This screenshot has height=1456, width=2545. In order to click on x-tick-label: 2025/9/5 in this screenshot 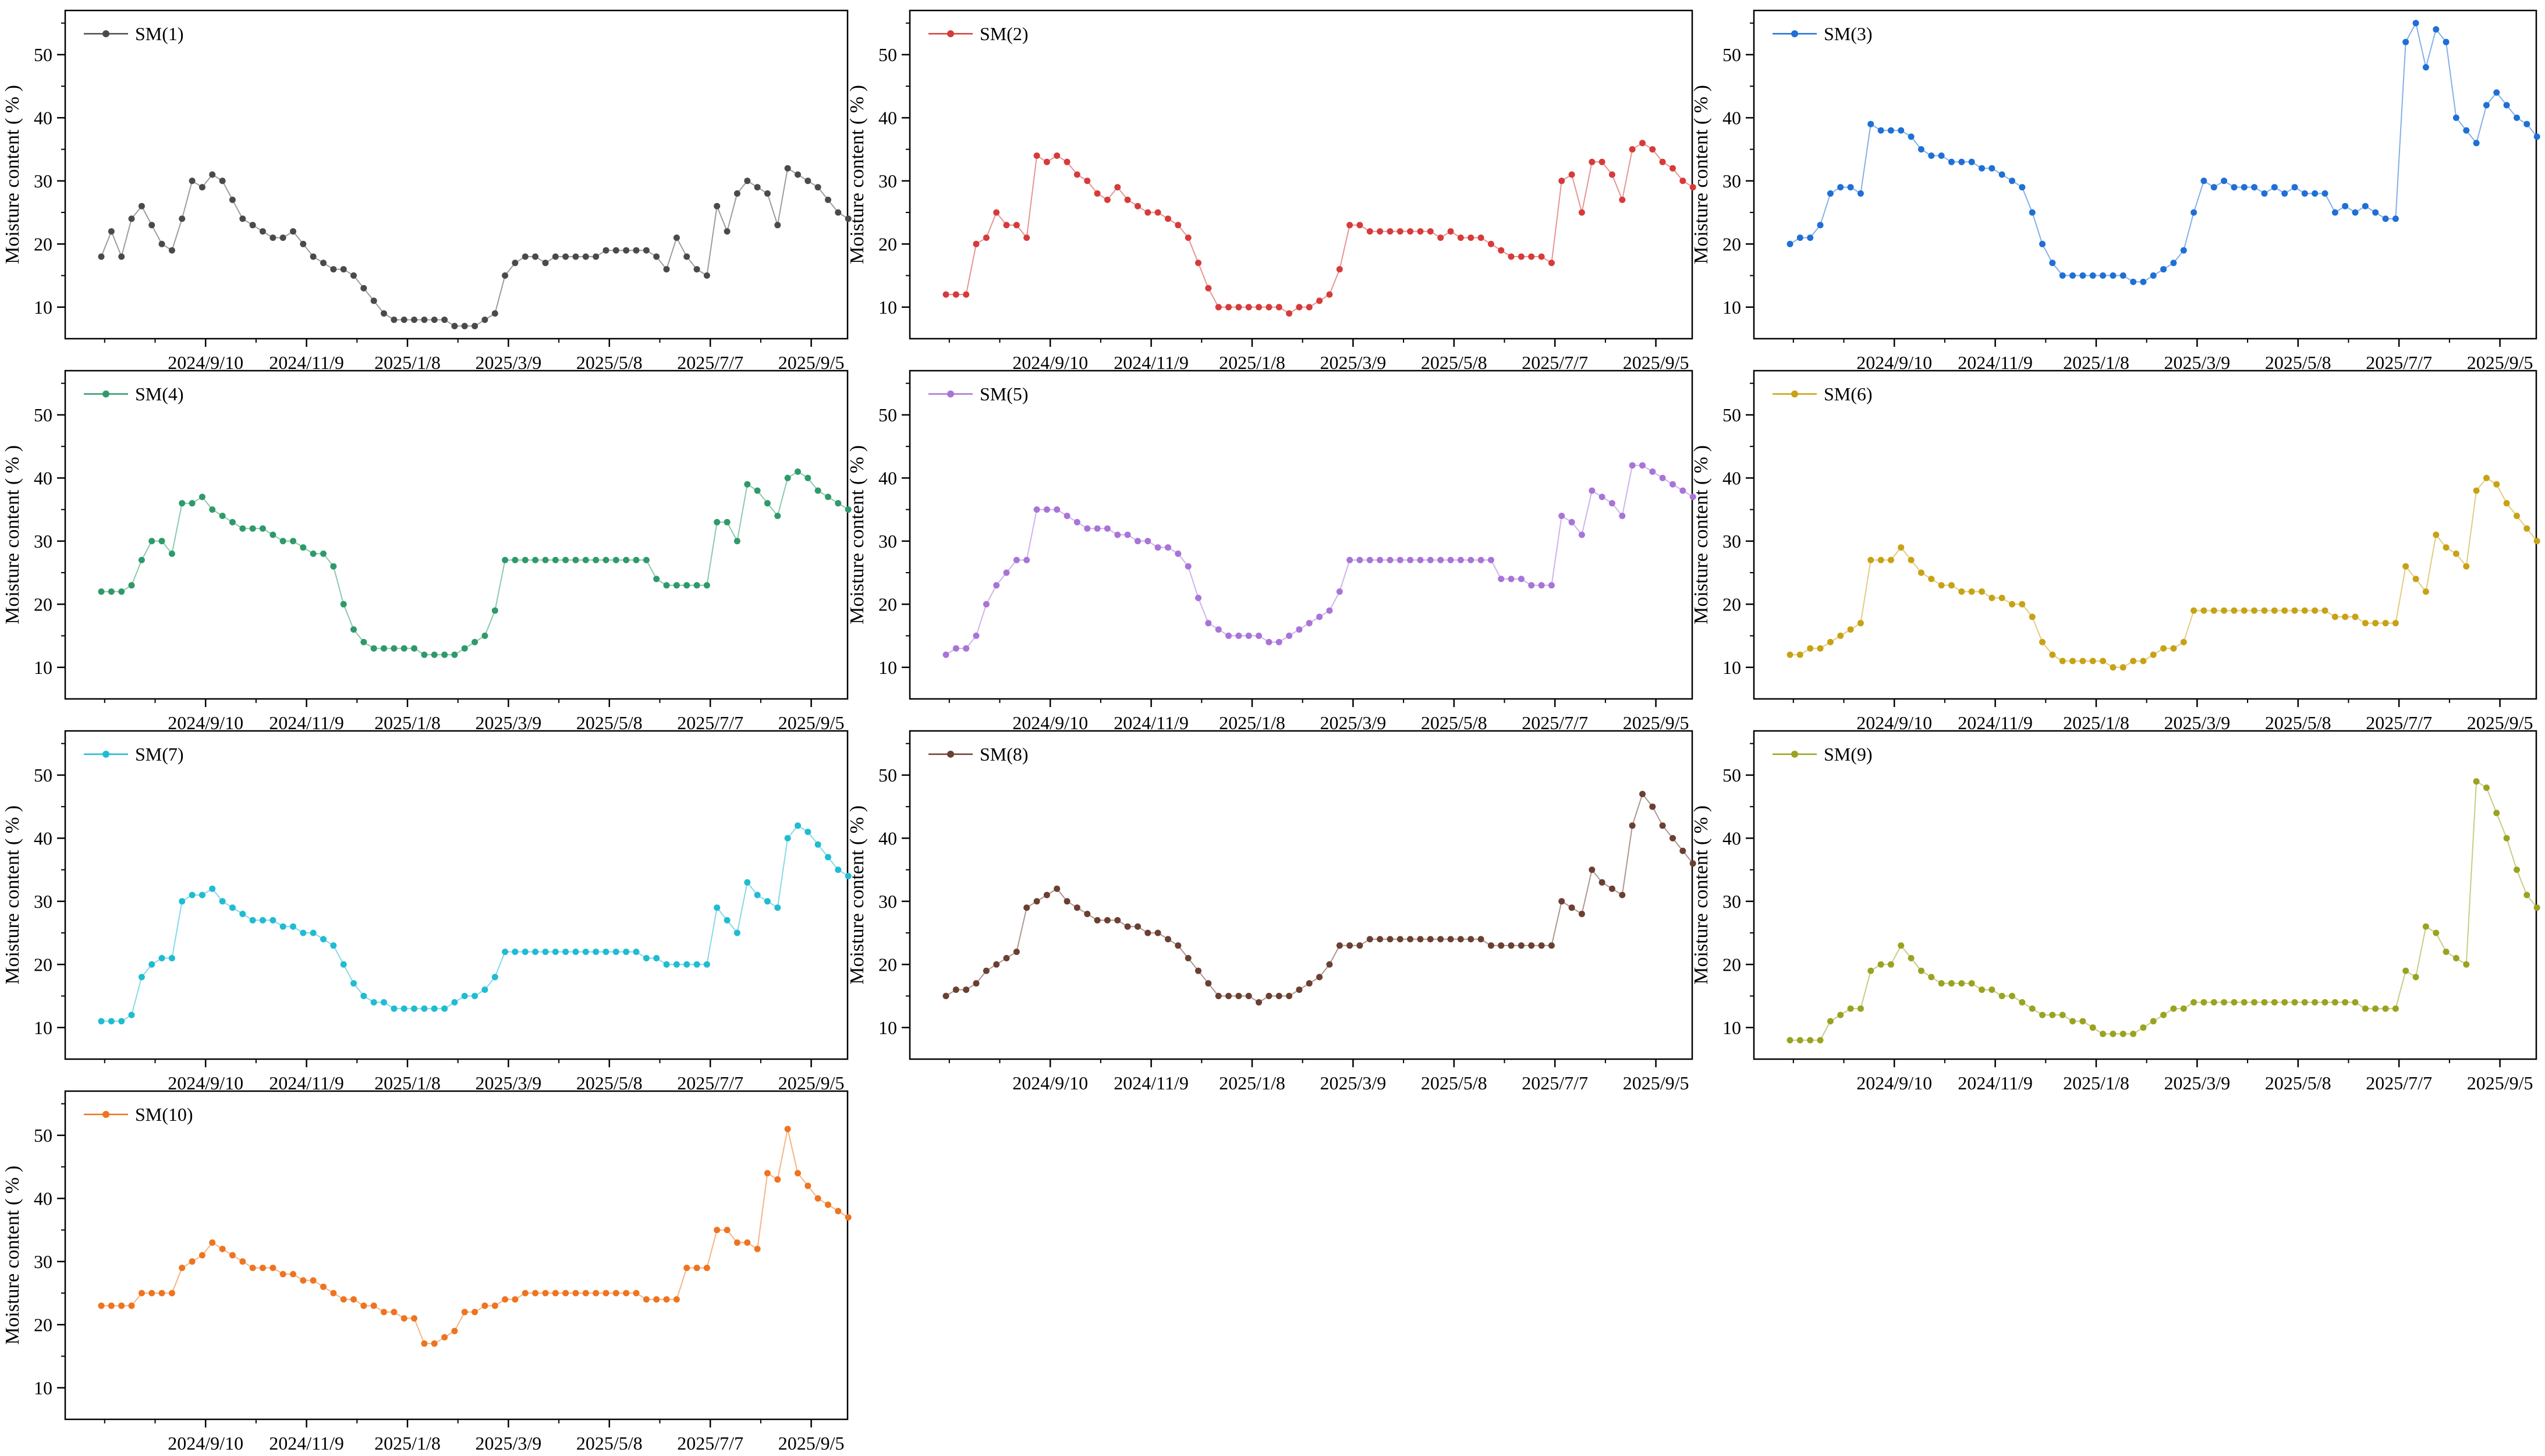, I will do `click(811, 1083)`.